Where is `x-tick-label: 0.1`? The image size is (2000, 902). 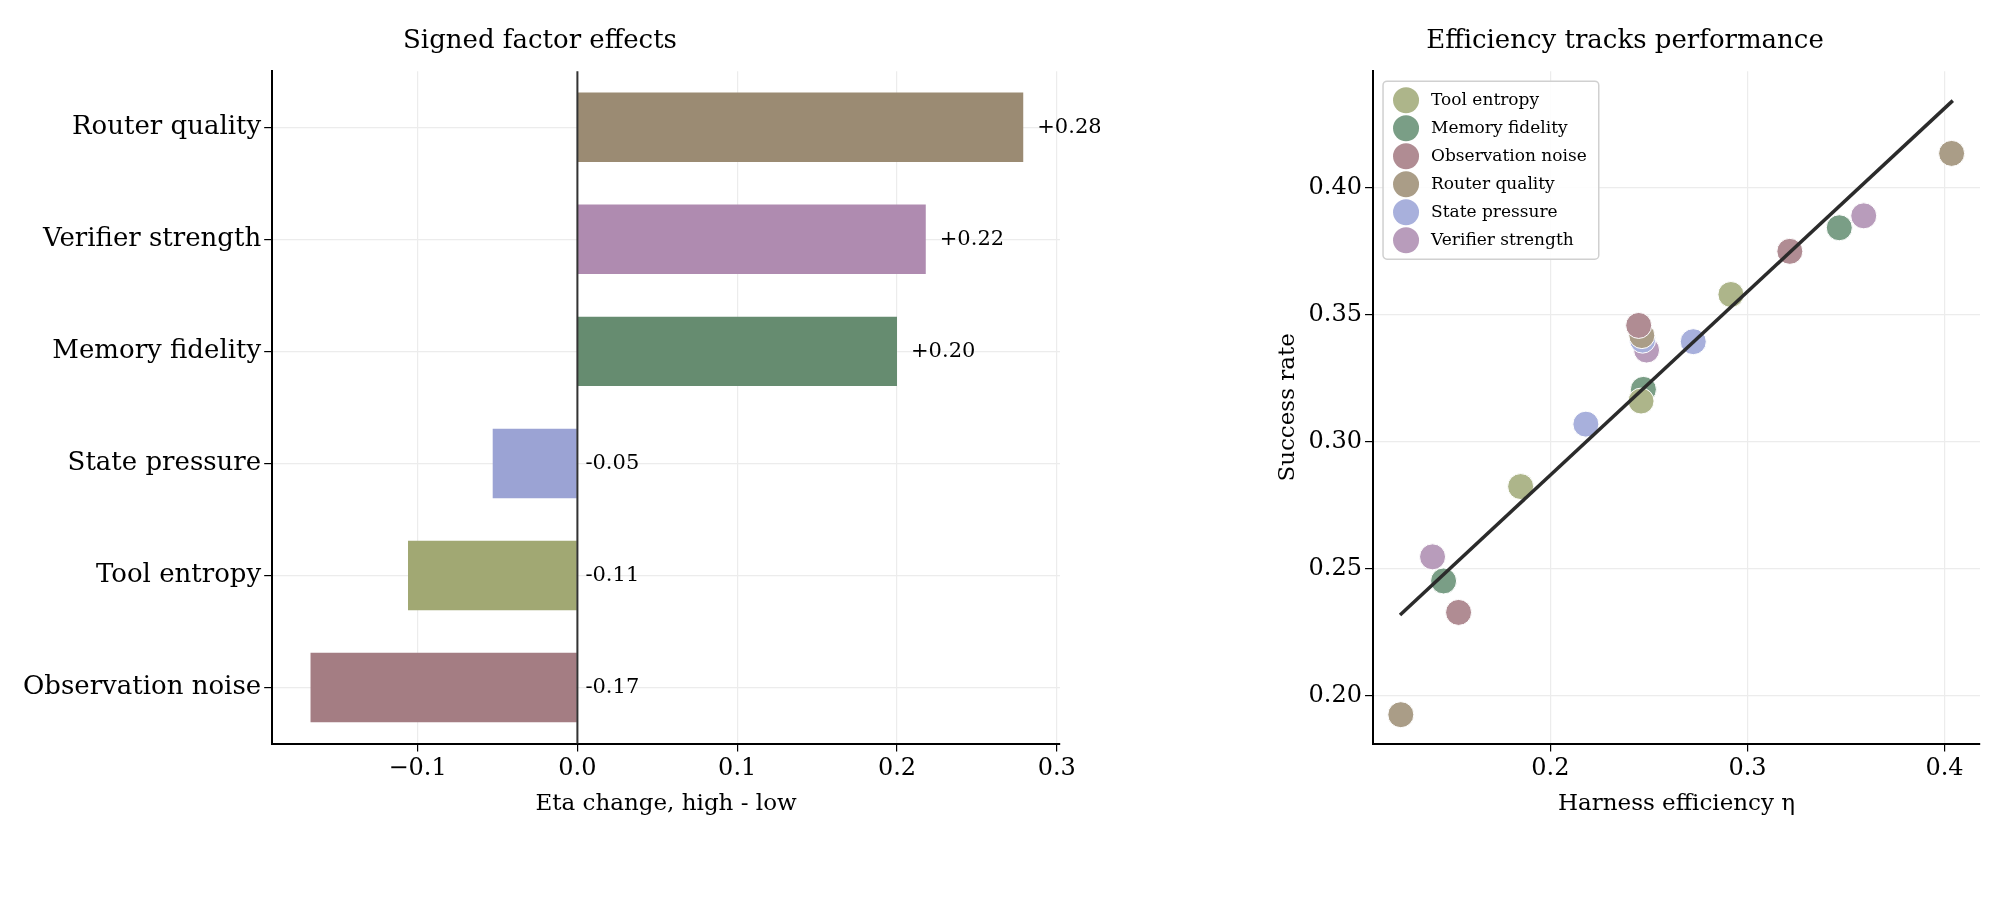
x-tick-label: 0.1 is located at coordinates (737, 767).